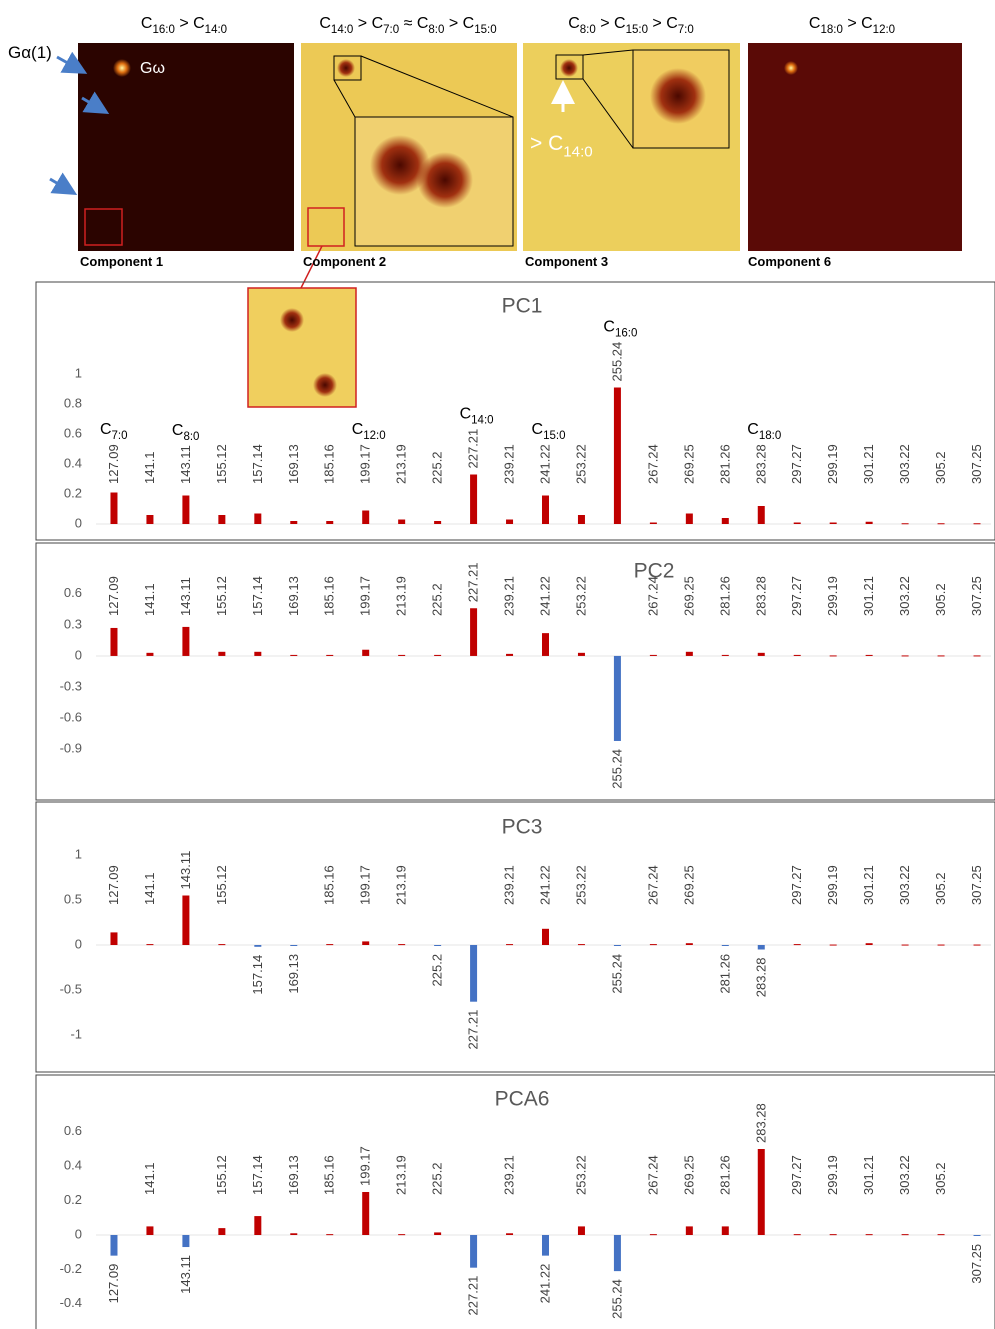 This screenshot has height=1329, width=995. I want to click on annotation: C7:0, so click(114, 431).